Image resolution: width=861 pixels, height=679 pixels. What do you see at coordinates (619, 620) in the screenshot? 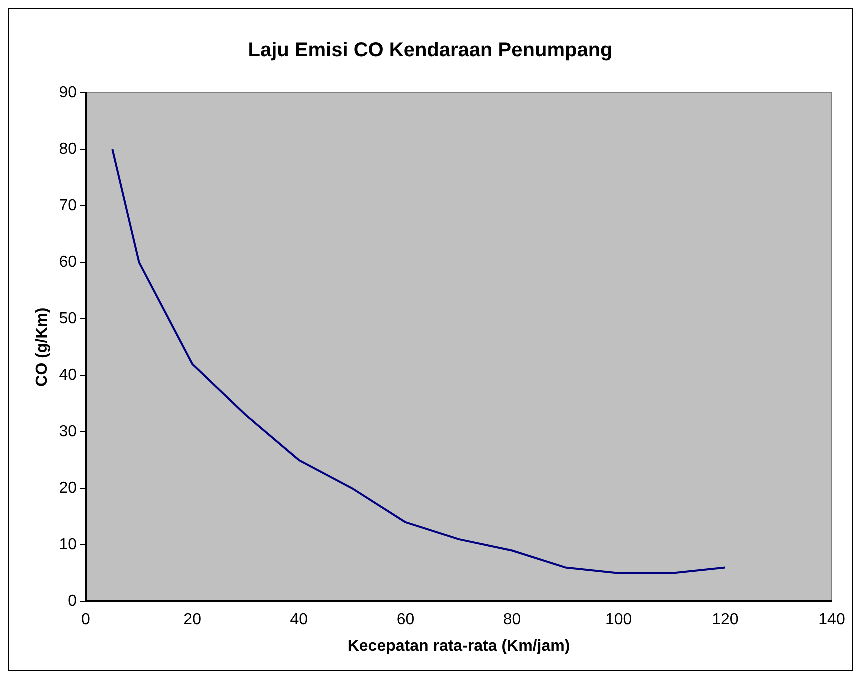
I see `x-tick-label: 100` at bounding box center [619, 620].